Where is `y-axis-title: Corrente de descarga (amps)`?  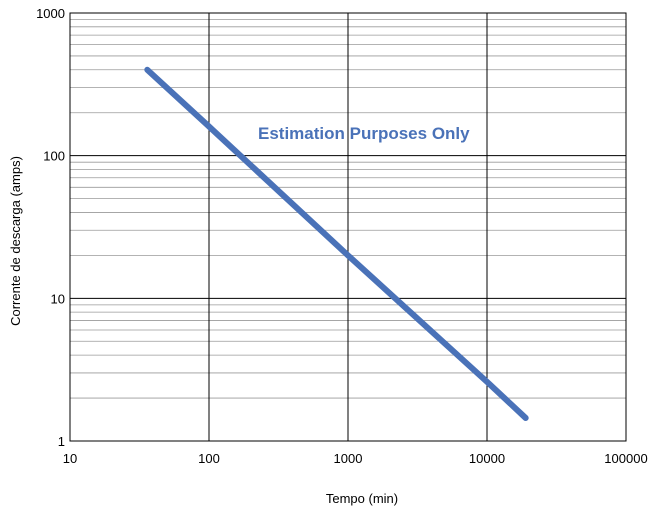 y-axis-title: Corrente de descarga (amps) is located at coordinates (15, 241).